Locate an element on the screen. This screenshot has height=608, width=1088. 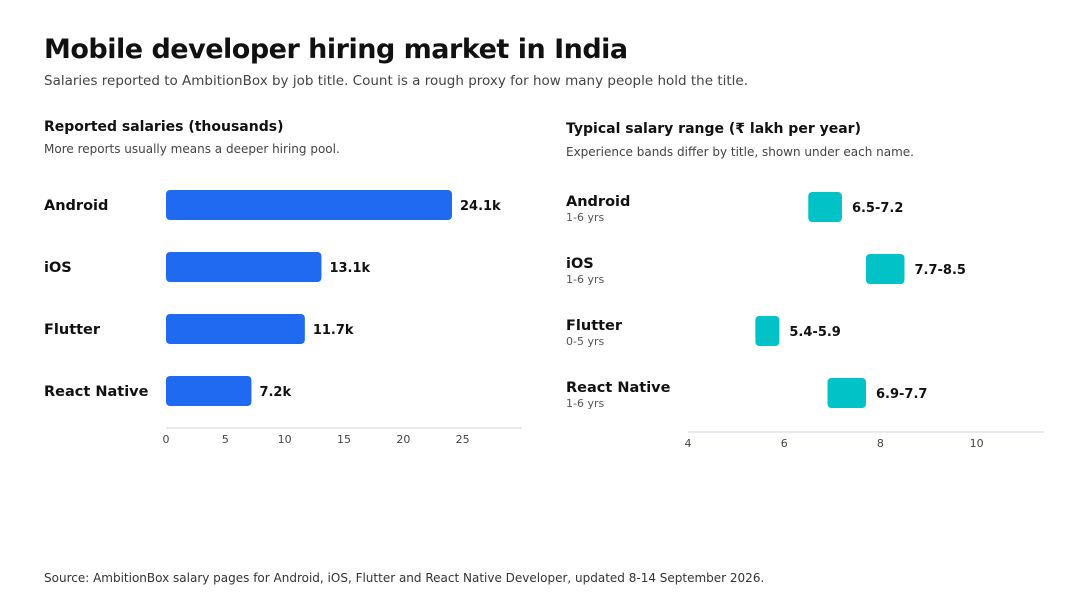
chart-title: Mobile developer hiring market in India is located at coordinates (336, 49).